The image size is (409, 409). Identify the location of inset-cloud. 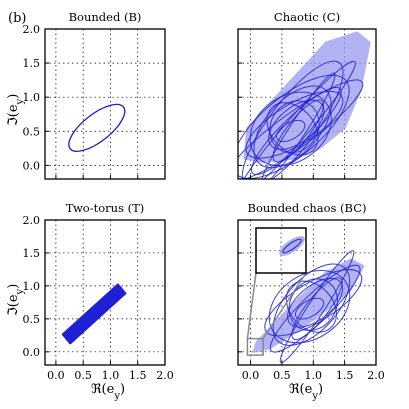
(292, 246).